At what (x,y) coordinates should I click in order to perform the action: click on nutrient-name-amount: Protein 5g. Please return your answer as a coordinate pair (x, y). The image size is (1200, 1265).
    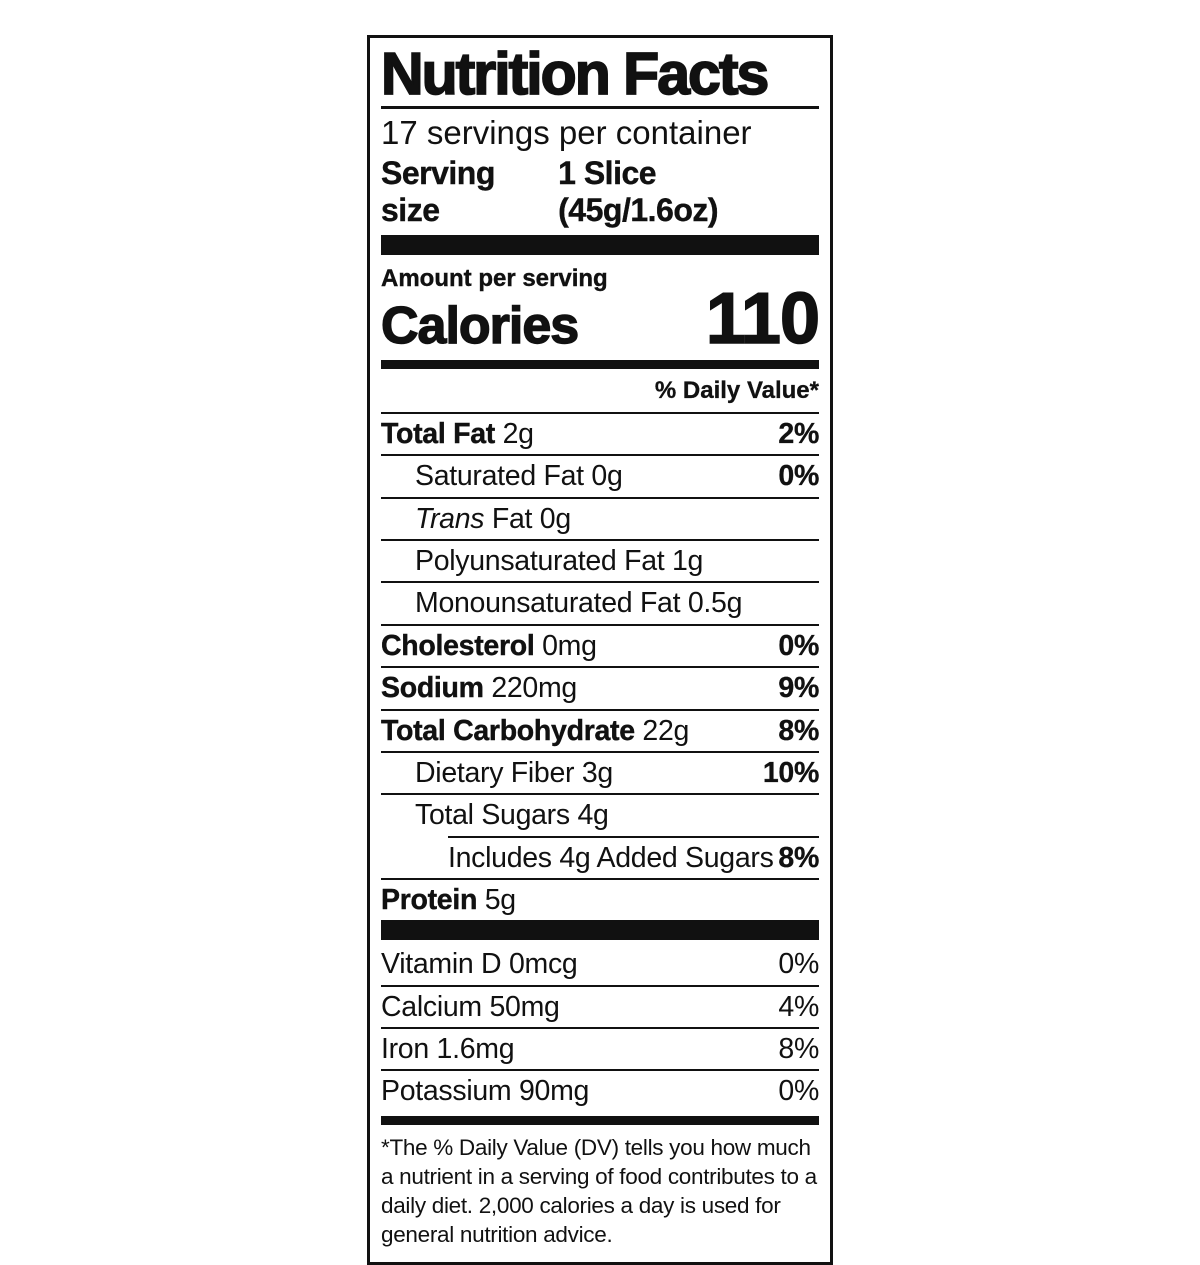
    Looking at the image, I should click on (448, 899).